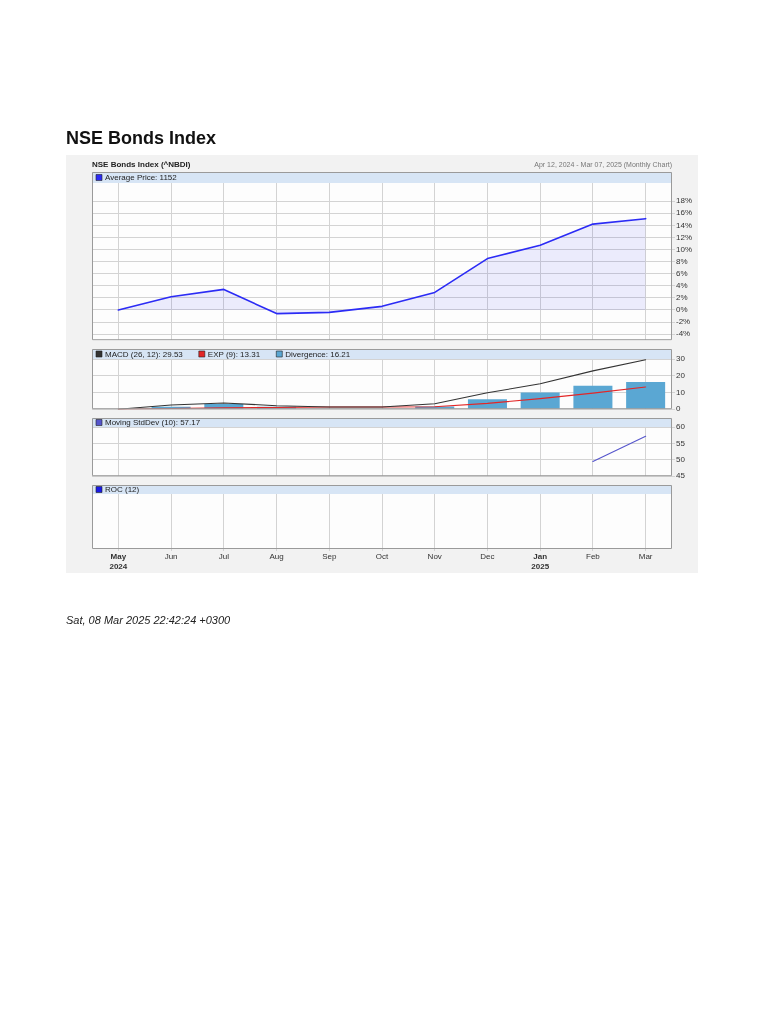 Image resolution: width=768 pixels, height=1024 pixels. Describe the element at coordinates (141, 138) in the screenshot. I see `chart-title: NSE Bonds Index` at that location.